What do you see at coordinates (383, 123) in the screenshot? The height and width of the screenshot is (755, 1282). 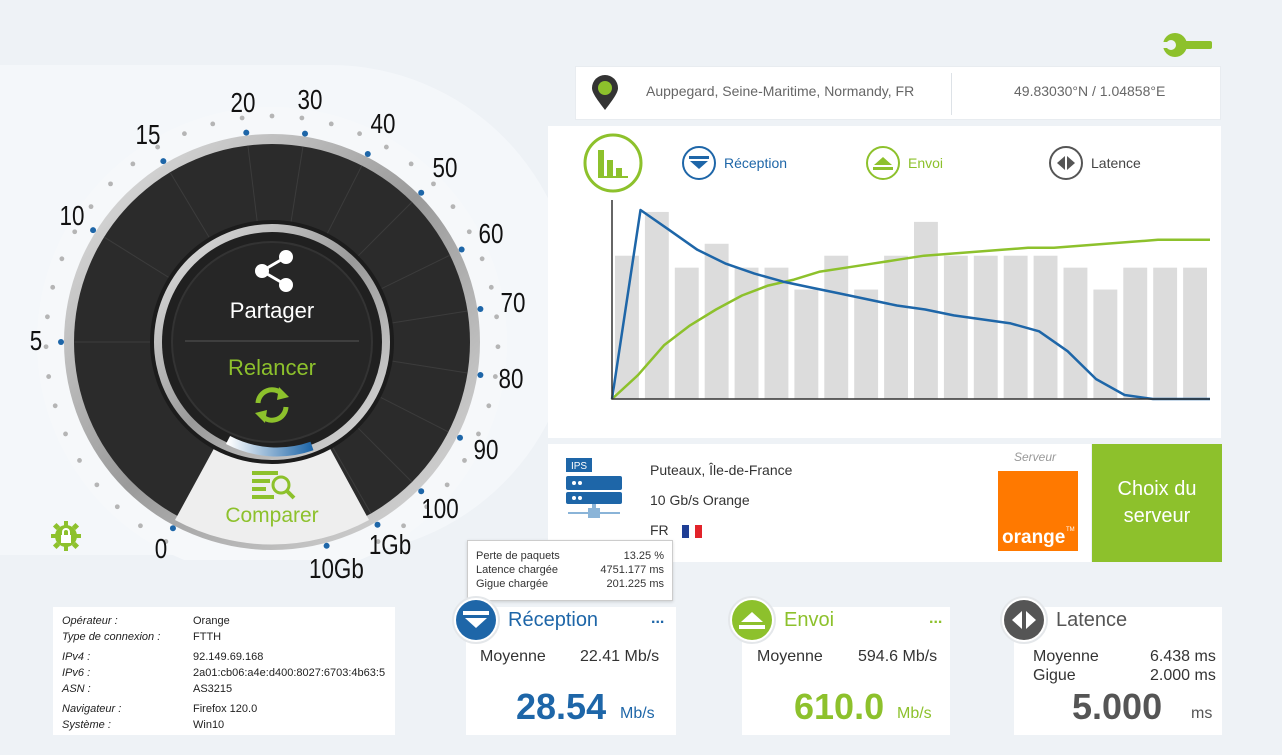 I see `gauge-tick-label: 40` at bounding box center [383, 123].